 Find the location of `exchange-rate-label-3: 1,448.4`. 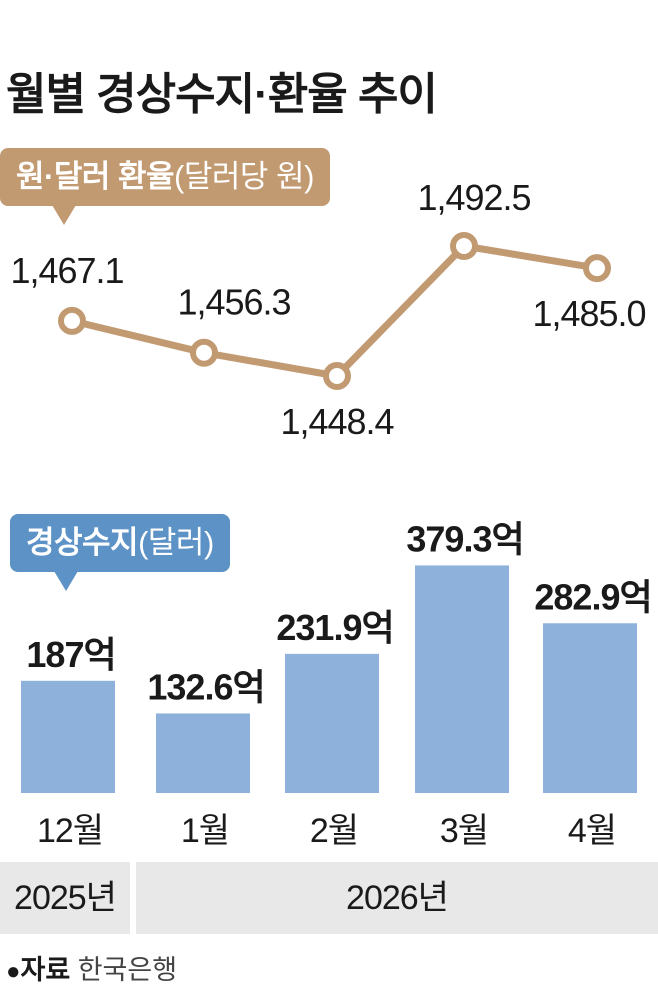

exchange-rate-label-3: 1,448.4 is located at coordinates (336, 421).